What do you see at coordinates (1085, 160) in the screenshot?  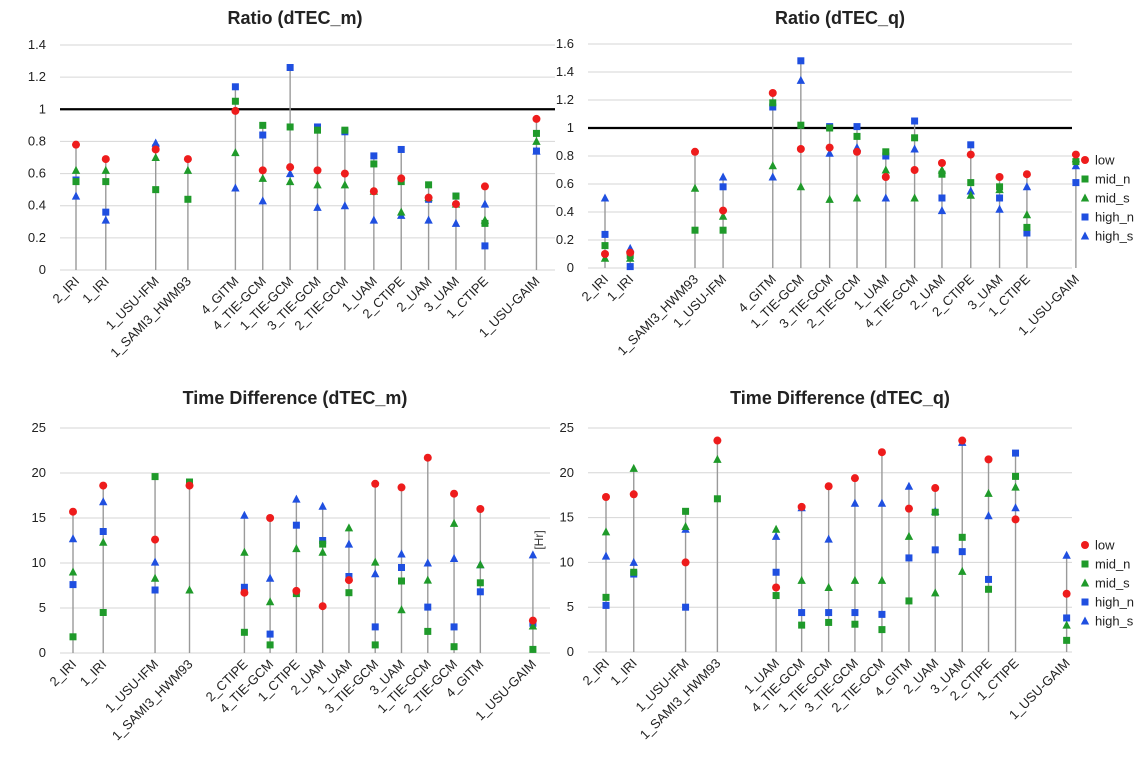 I see `legend-marker-low` at bounding box center [1085, 160].